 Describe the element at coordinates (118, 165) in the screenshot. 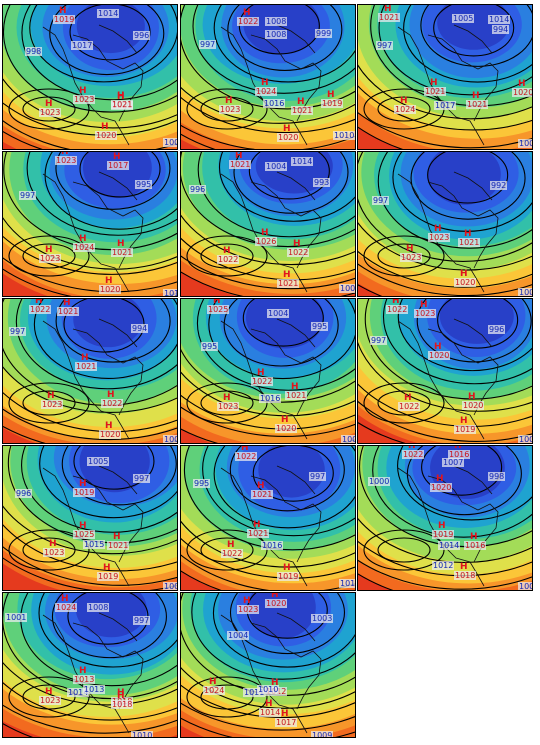

I see `high-pressure-value: 1017` at that location.